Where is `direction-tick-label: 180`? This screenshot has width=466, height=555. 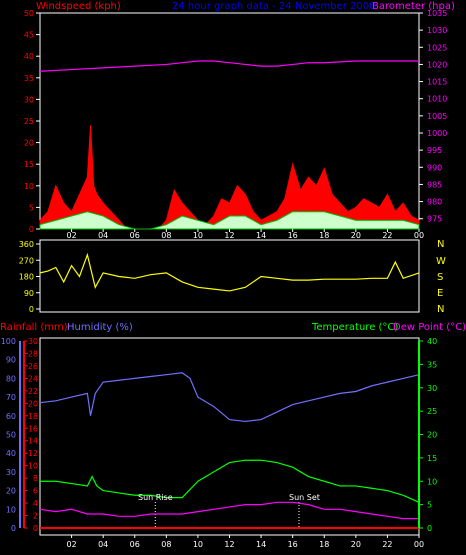
direction-tick-label: 180 is located at coordinates (26, 277).